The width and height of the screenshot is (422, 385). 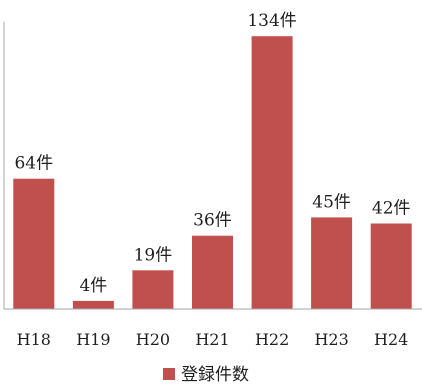 What do you see at coordinates (212, 272) in the screenshot?
I see `bar-h21` at bounding box center [212, 272].